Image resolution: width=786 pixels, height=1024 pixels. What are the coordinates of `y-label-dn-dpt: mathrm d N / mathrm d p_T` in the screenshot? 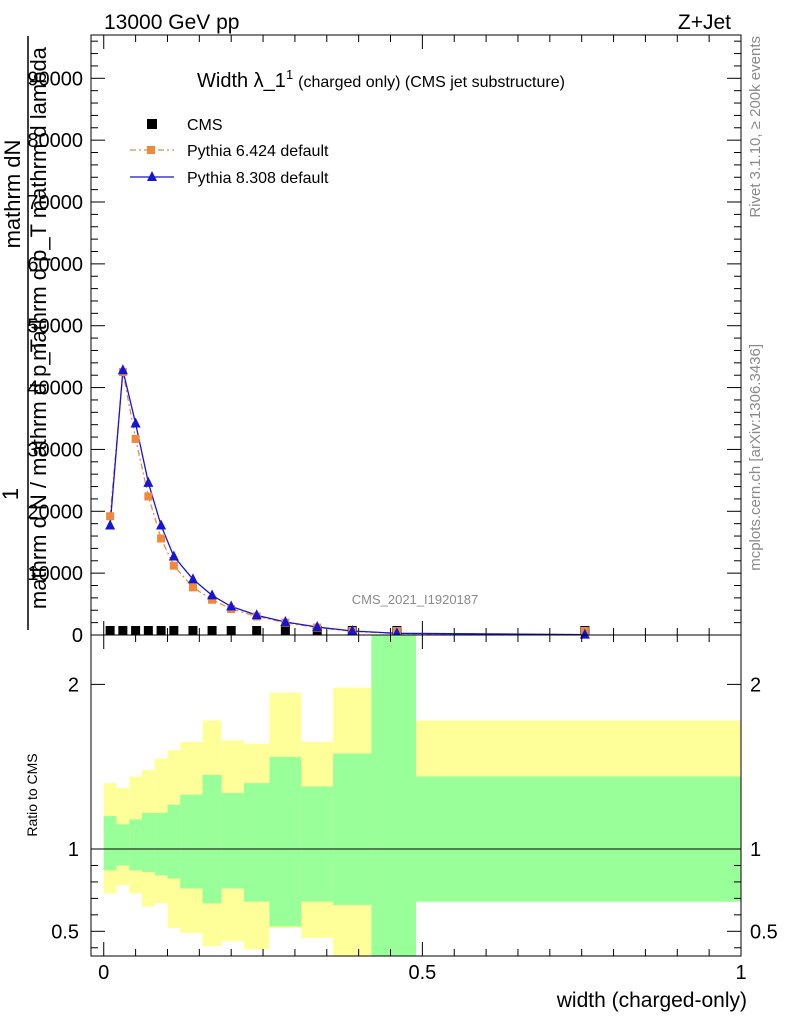 It's located at (38, 474).